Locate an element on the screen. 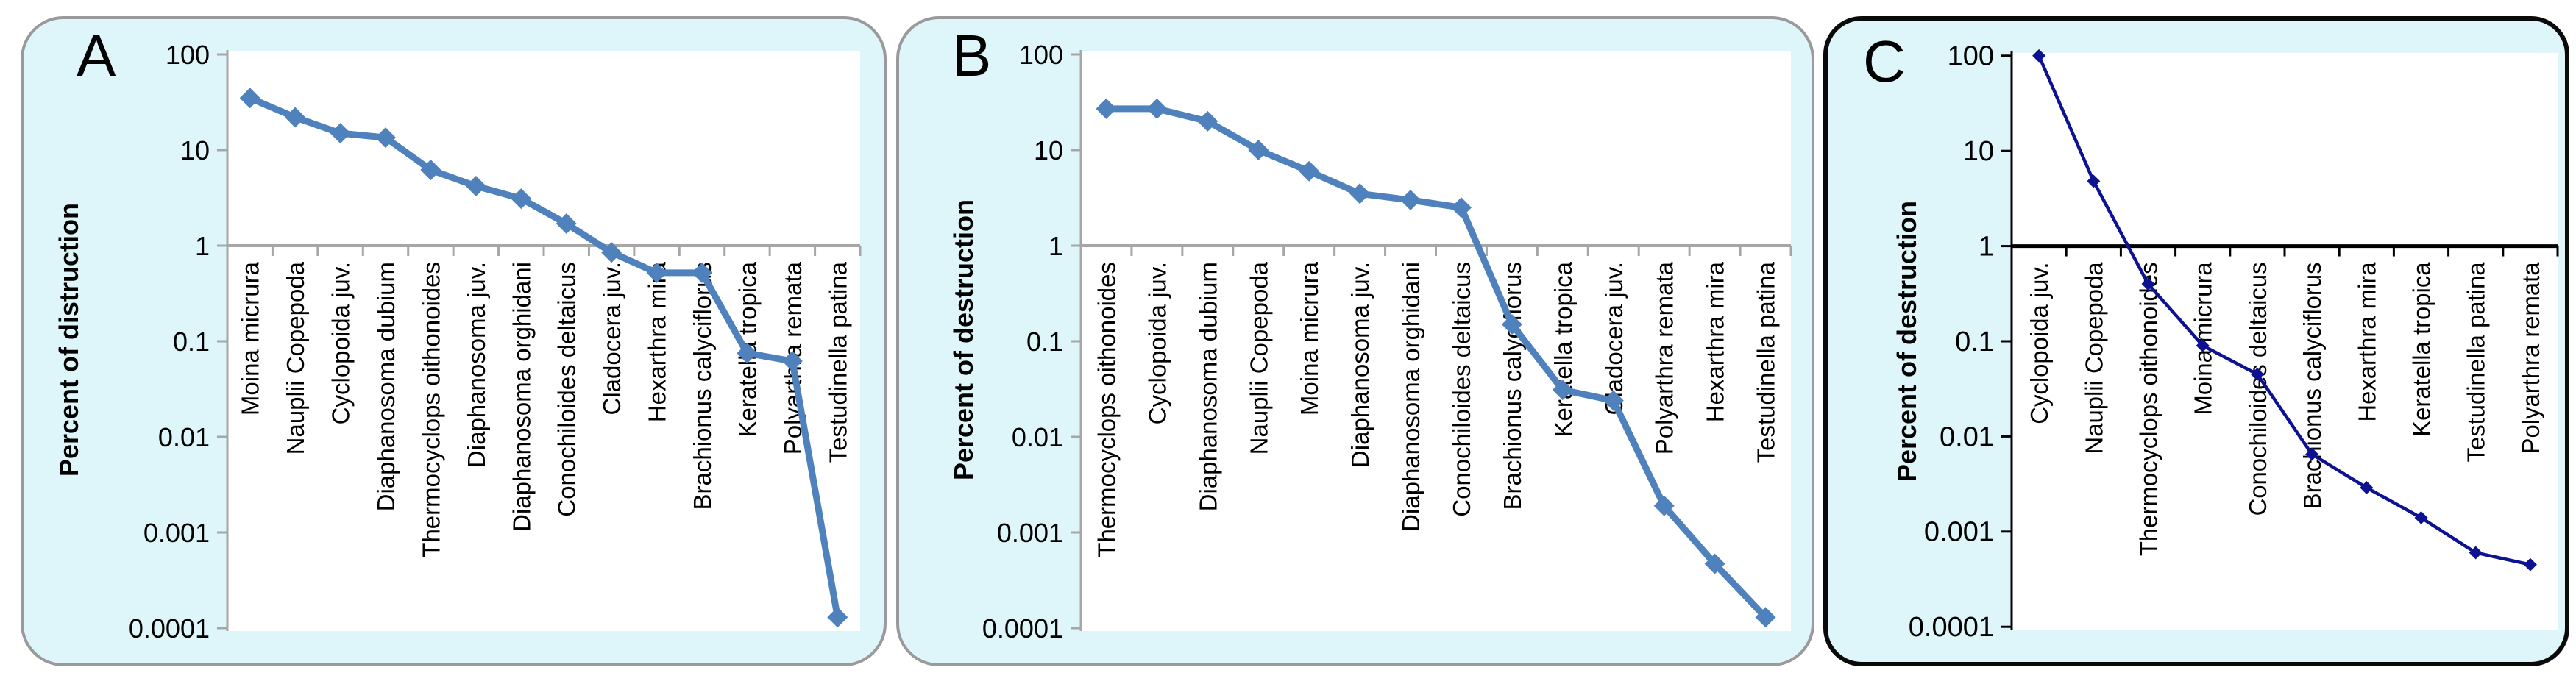  panel-C-letter: C is located at coordinates (1884, 61).